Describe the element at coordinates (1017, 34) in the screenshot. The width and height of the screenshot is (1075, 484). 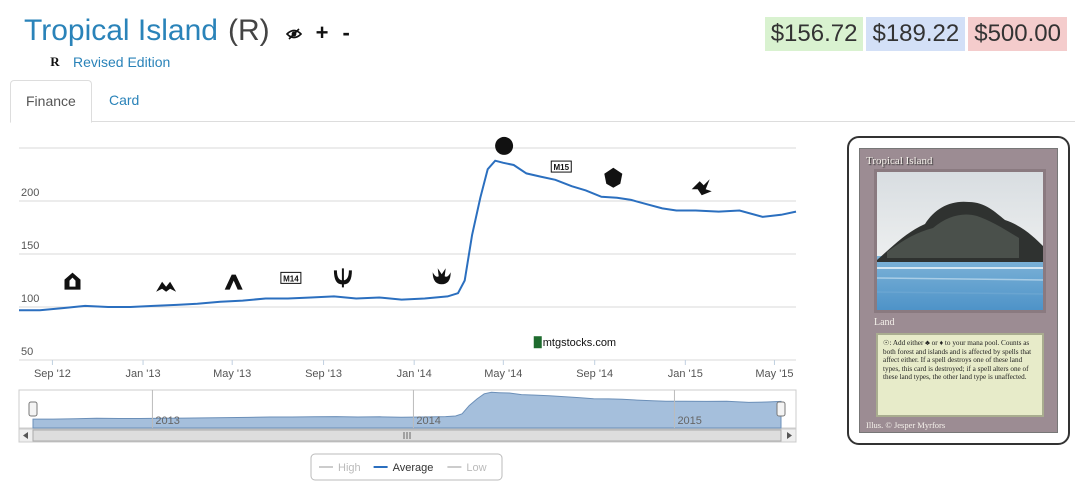
I see `high-price-badge: $500.00` at that location.